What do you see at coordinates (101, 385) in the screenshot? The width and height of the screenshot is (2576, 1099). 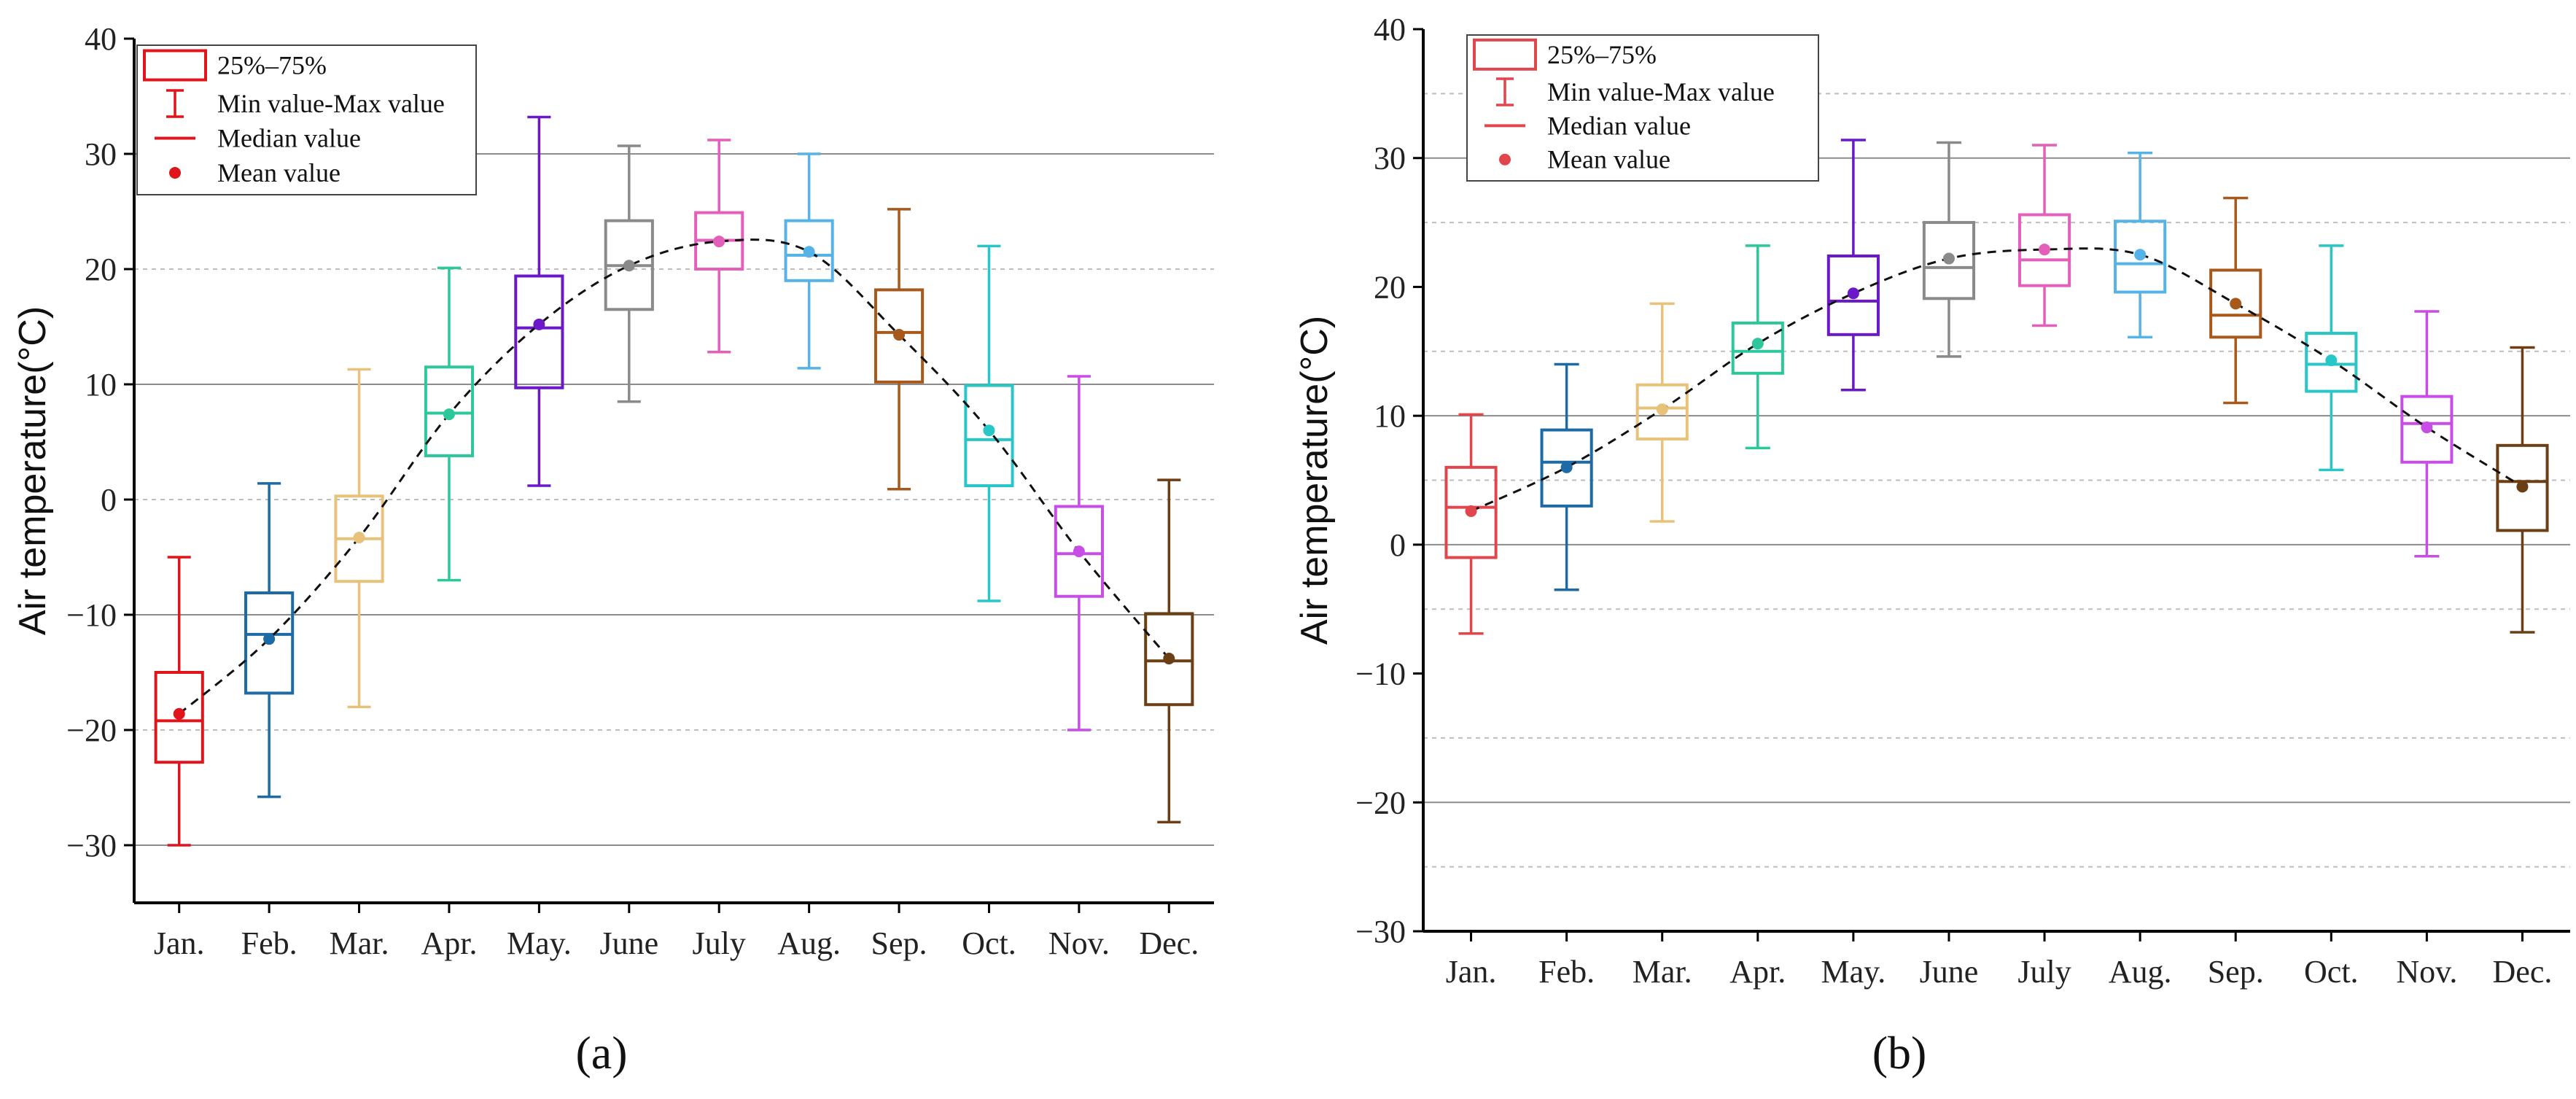 I see `y-tick-label: 10` at bounding box center [101, 385].